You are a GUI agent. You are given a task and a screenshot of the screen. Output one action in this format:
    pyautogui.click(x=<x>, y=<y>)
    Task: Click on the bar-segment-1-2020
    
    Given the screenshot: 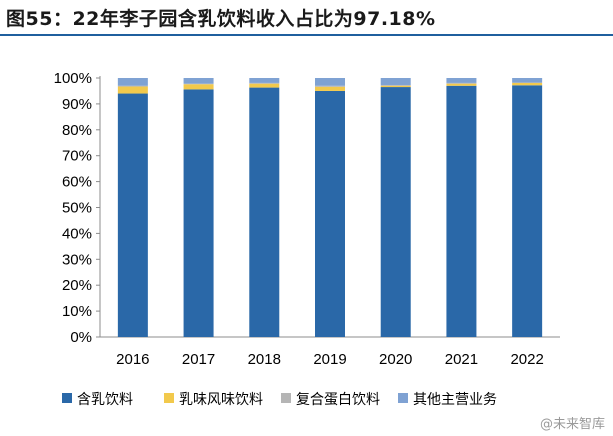 What is the action you would take?
    pyautogui.click(x=395, y=86)
    